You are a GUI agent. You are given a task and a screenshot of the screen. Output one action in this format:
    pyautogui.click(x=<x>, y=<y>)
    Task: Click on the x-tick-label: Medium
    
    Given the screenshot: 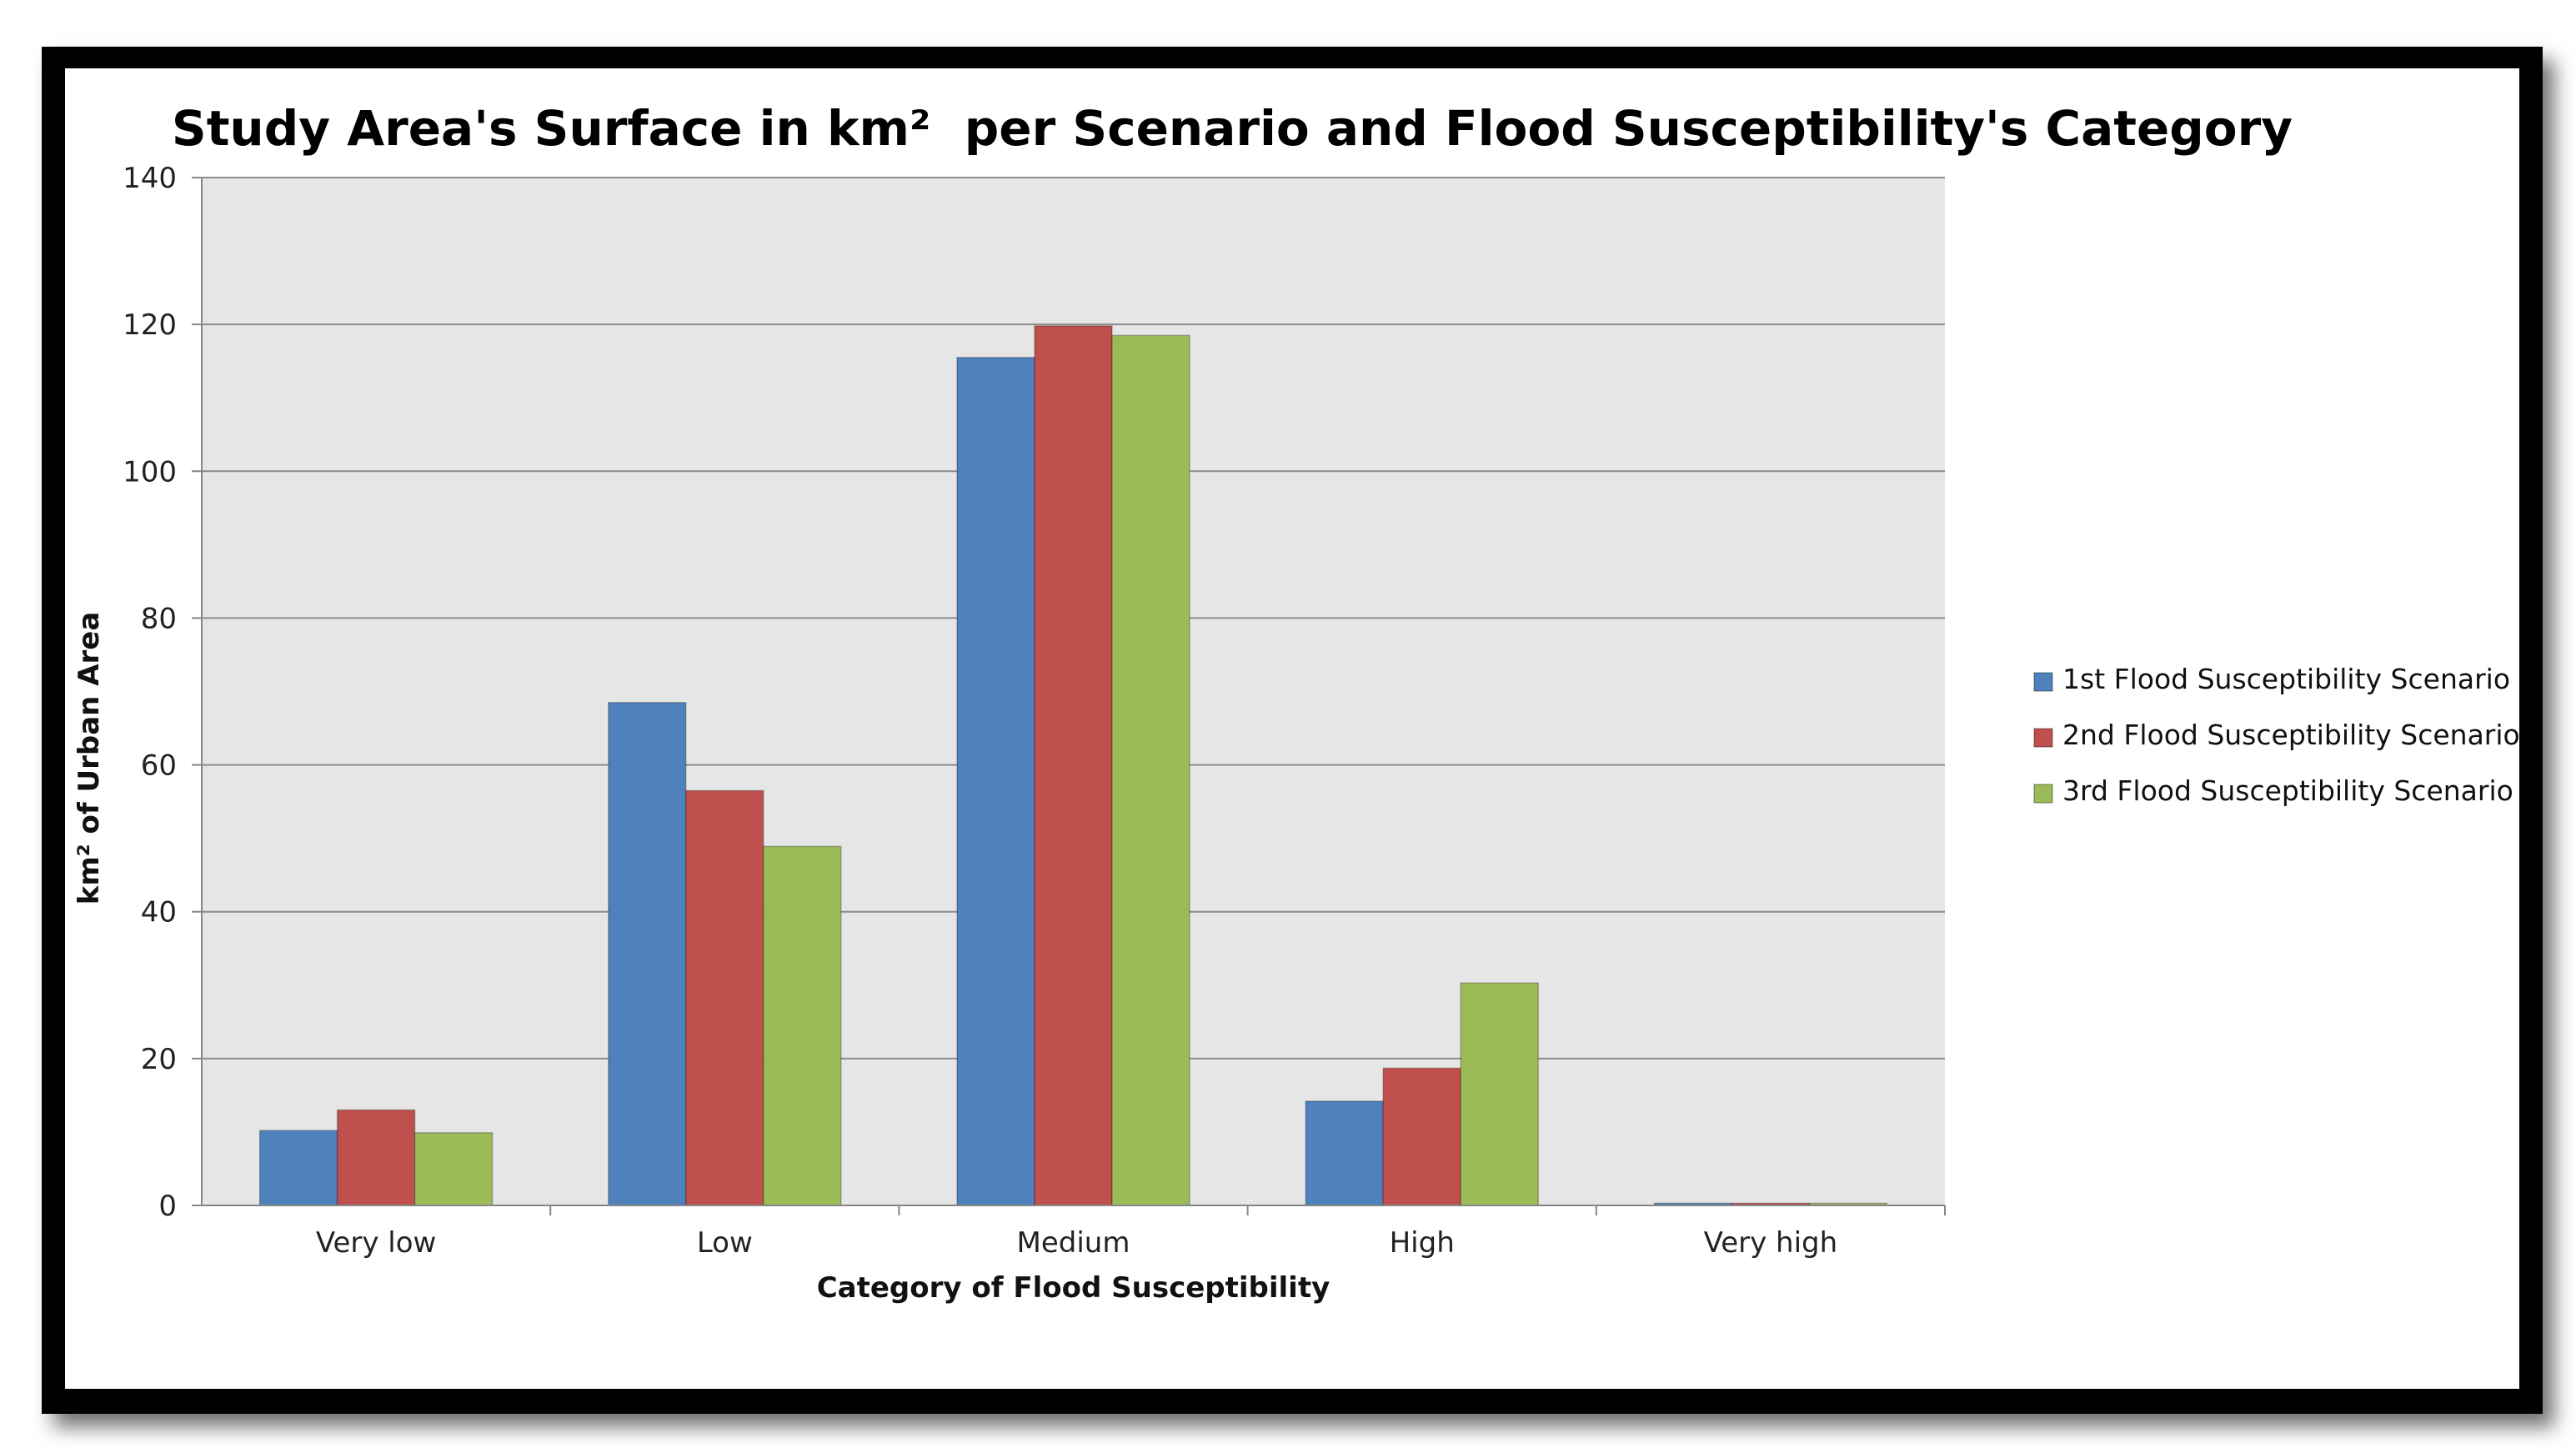 What is the action you would take?
    pyautogui.click(x=1073, y=1243)
    